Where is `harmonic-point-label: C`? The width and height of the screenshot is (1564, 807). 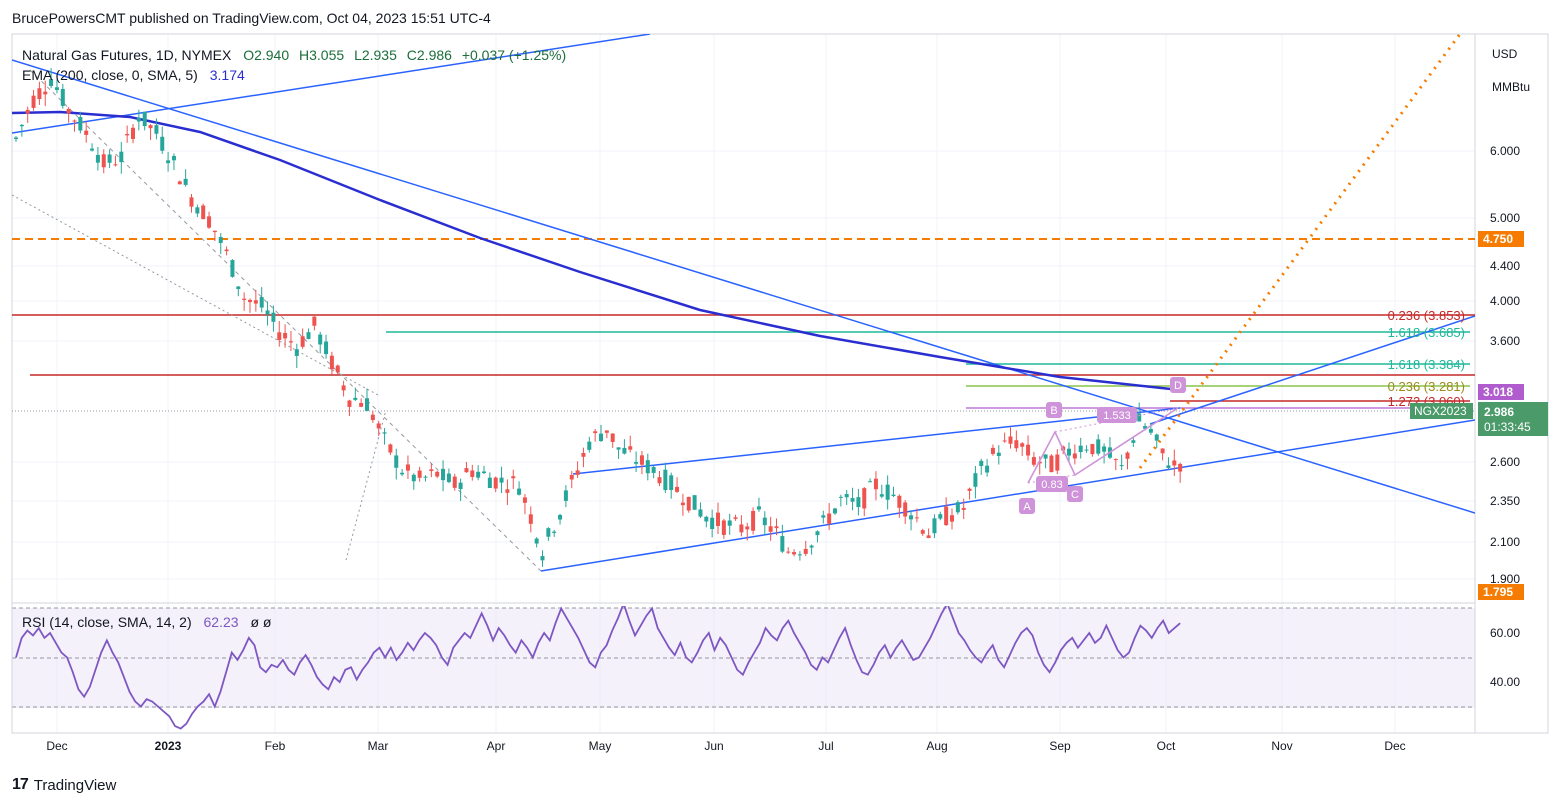 harmonic-point-label: C is located at coordinates (1075, 495).